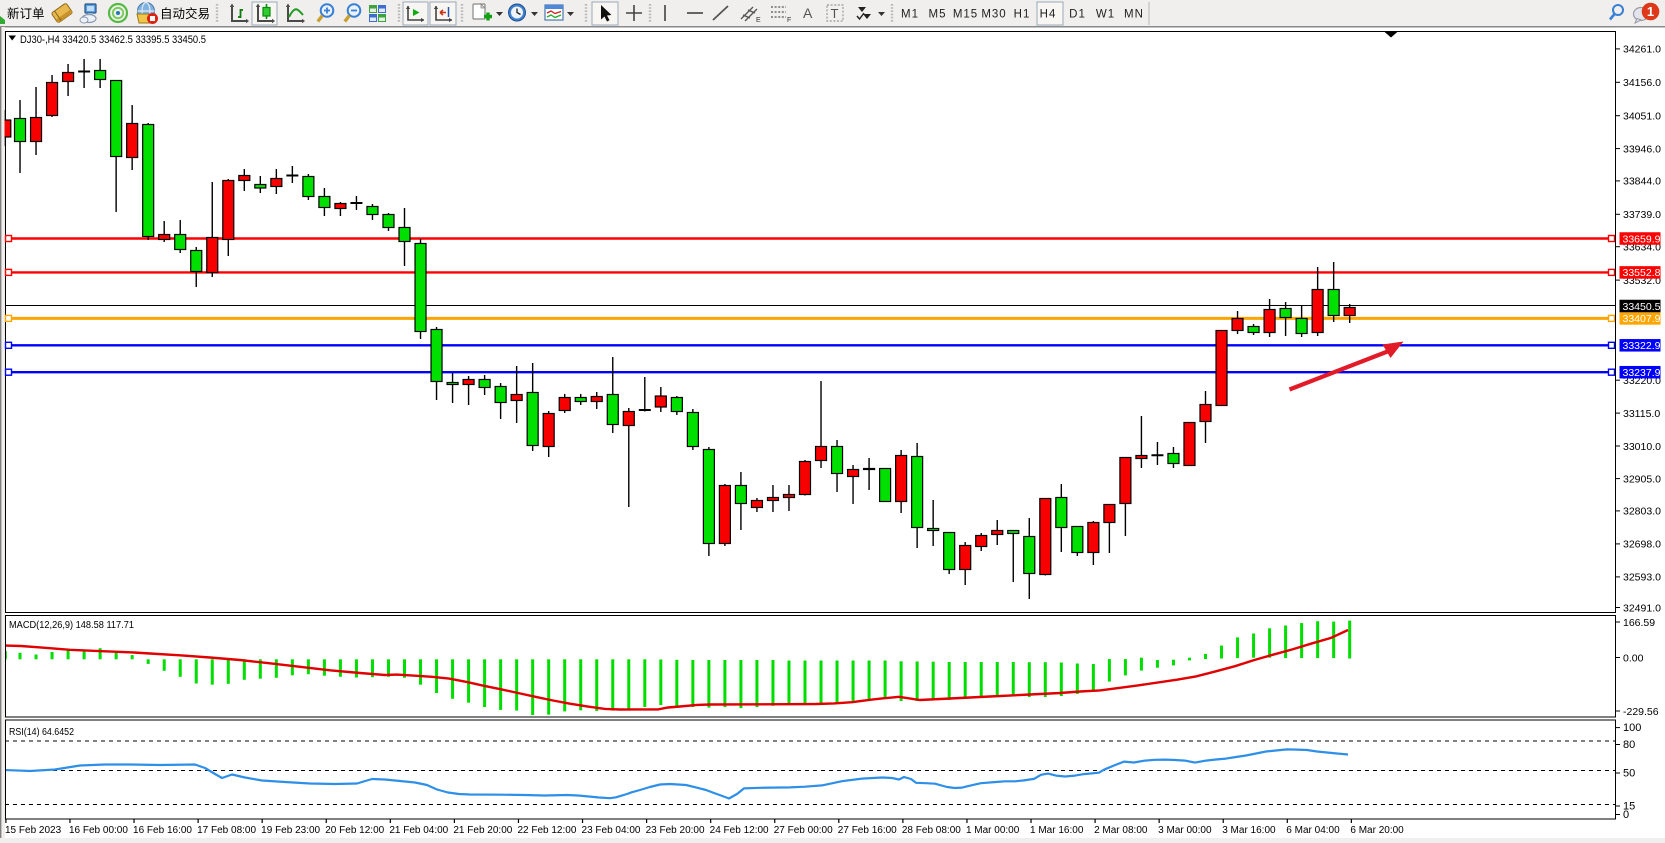  Describe the element at coordinates (1077, 15) in the screenshot. I see `svg-text: D1` at that location.